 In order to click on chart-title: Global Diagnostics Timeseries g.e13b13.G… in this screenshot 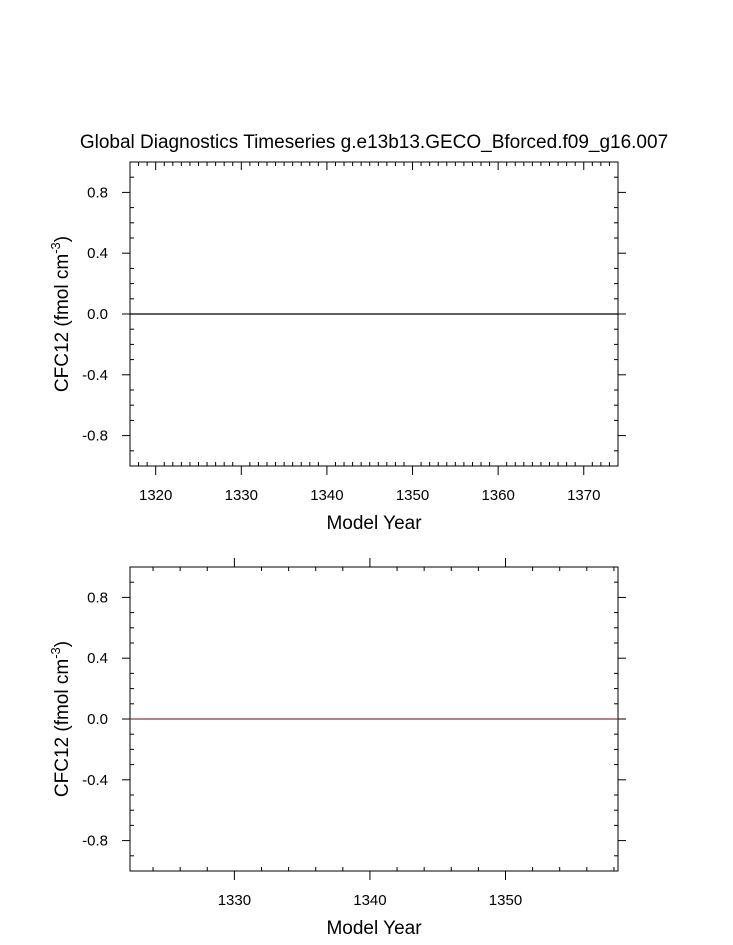, I will do `click(374, 142)`.